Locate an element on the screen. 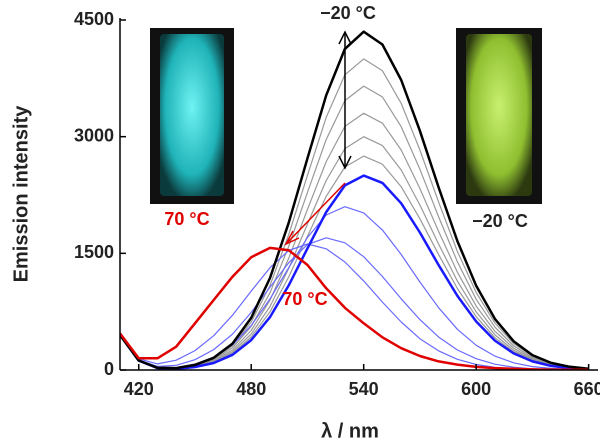 Image resolution: width=600 pixels, height=448 pixels. x-tick-label: 480 is located at coordinates (251, 389).